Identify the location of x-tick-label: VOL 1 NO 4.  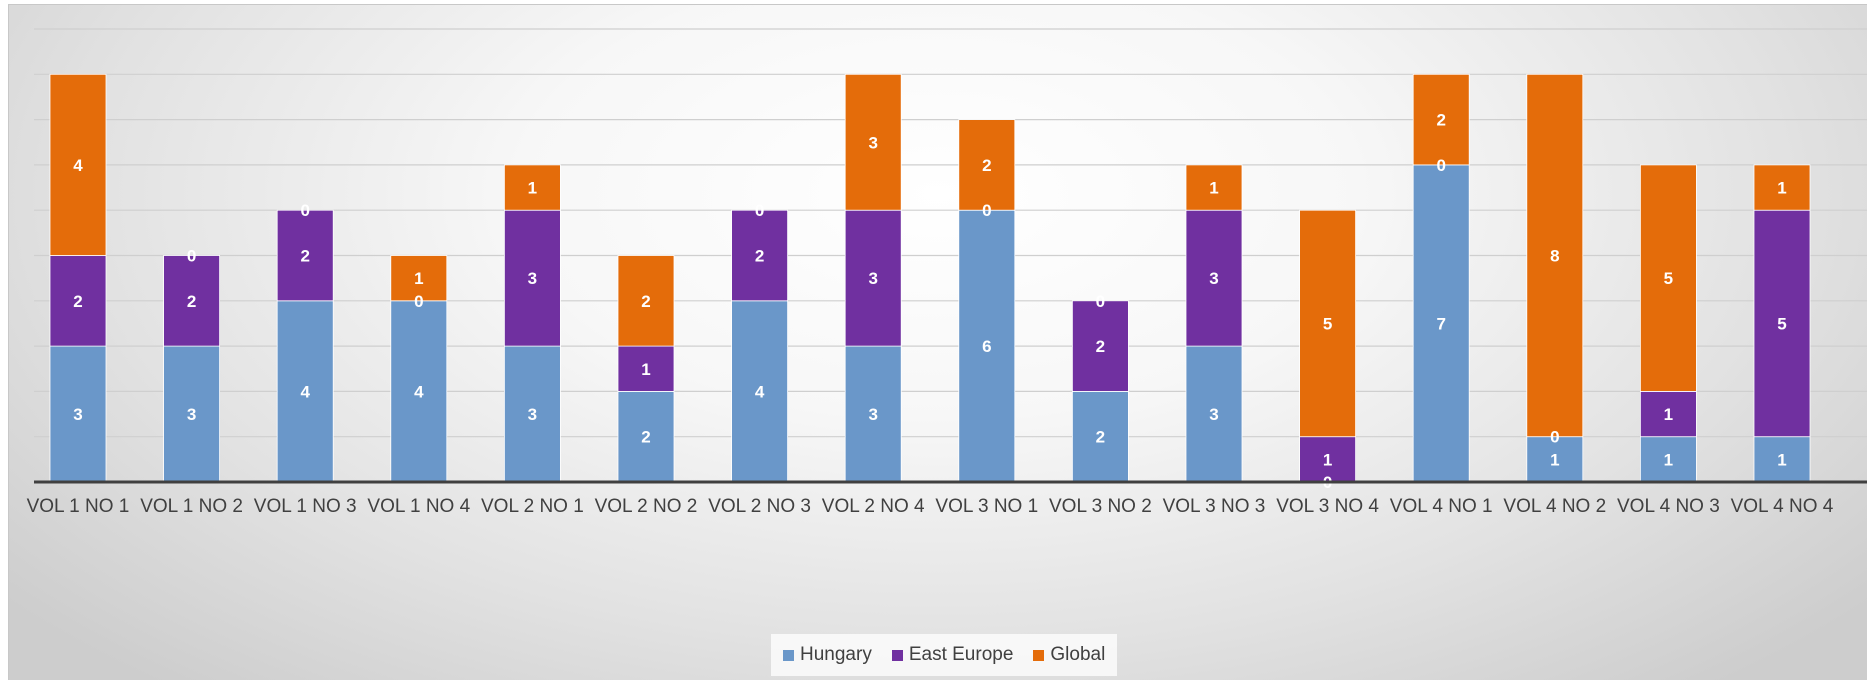
(418, 506).